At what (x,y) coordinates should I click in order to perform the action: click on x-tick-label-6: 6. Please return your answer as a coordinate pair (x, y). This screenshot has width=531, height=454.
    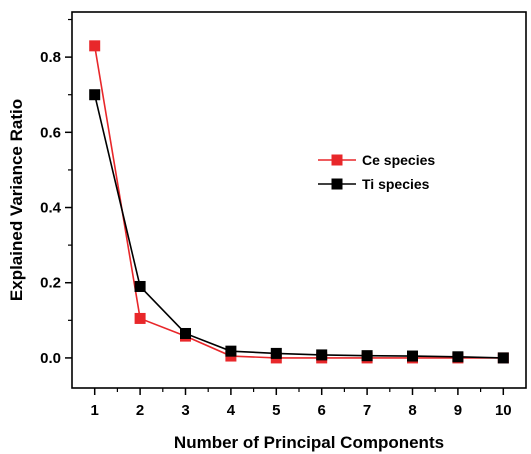
    Looking at the image, I should click on (322, 410).